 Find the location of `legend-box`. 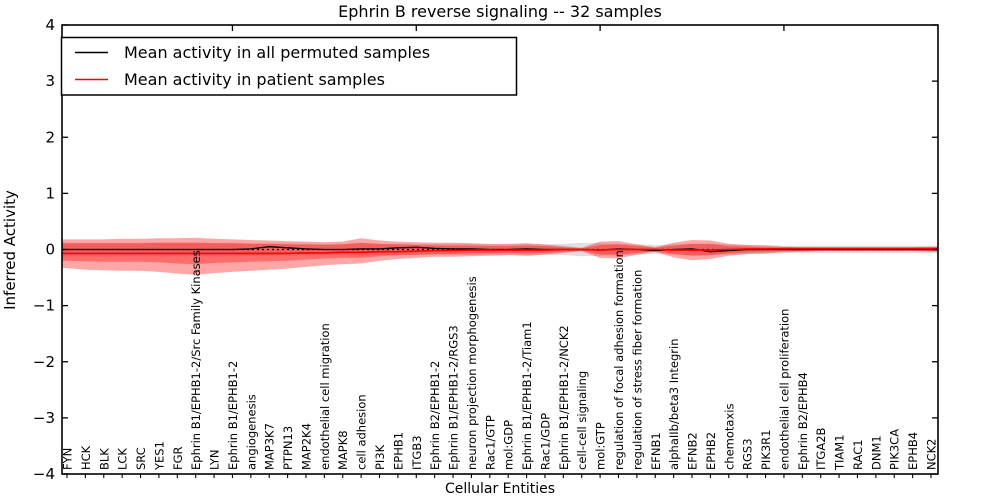

legend-box is located at coordinates (289, 66).